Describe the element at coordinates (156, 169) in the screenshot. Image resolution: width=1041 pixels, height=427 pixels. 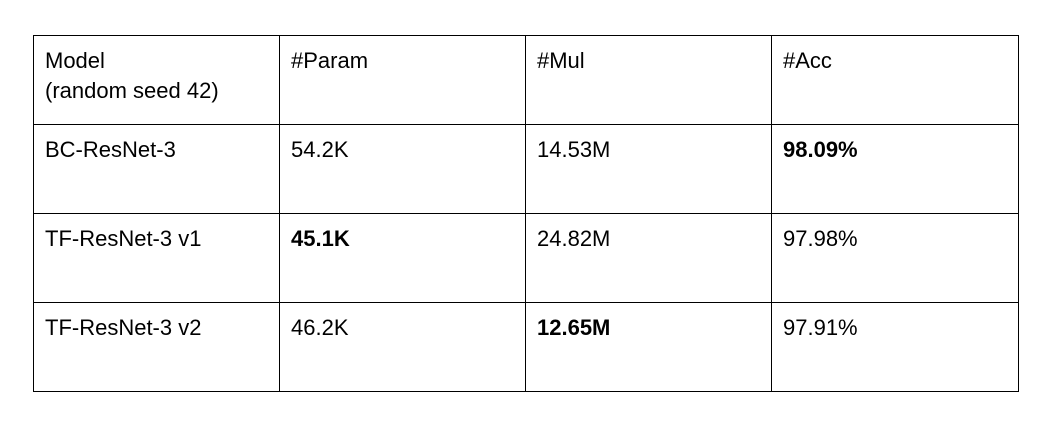
I see `cell-model: BC-ResNet-3` at that location.